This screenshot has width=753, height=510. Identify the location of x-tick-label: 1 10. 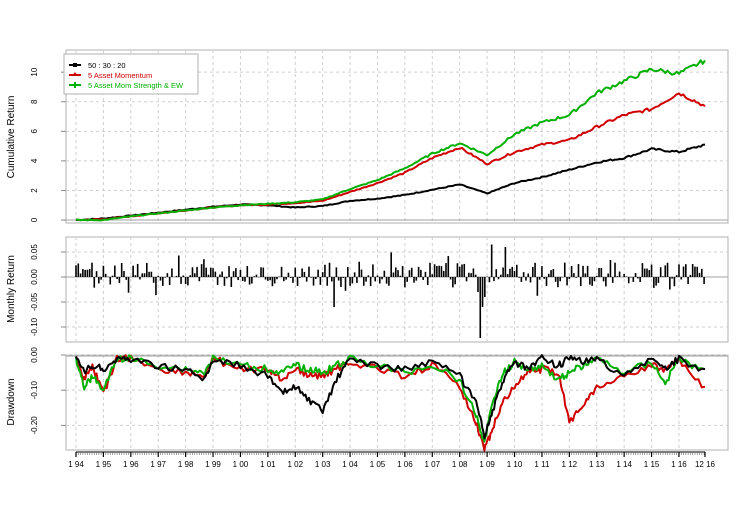
(515, 464).